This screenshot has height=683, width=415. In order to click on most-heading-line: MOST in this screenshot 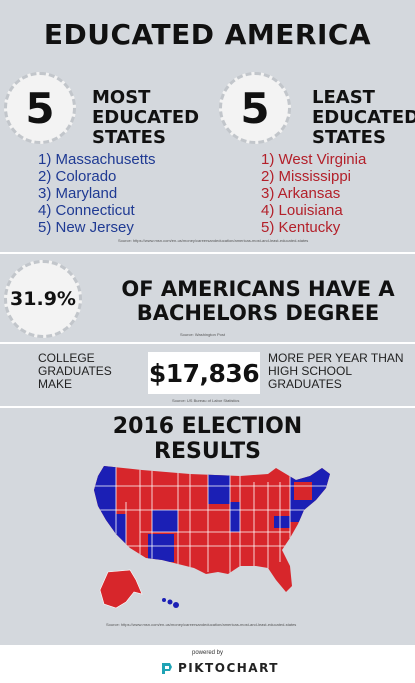, I will do `click(121, 97)`.